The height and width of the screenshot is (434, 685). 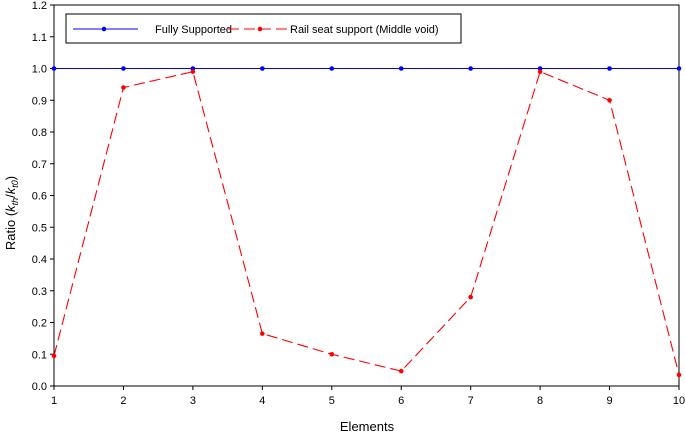 What do you see at coordinates (332, 401) in the screenshot?
I see `x-tick-label: 5` at bounding box center [332, 401].